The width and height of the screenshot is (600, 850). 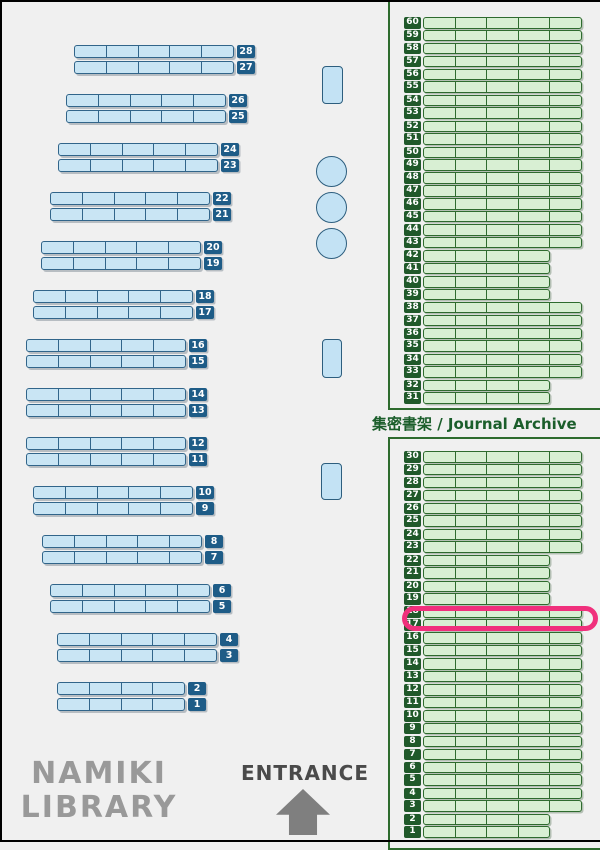 What do you see at coordinates (238, 100) in the screenshot?
I see `shelf-26-number: 26` at bounding box center [238, 100].